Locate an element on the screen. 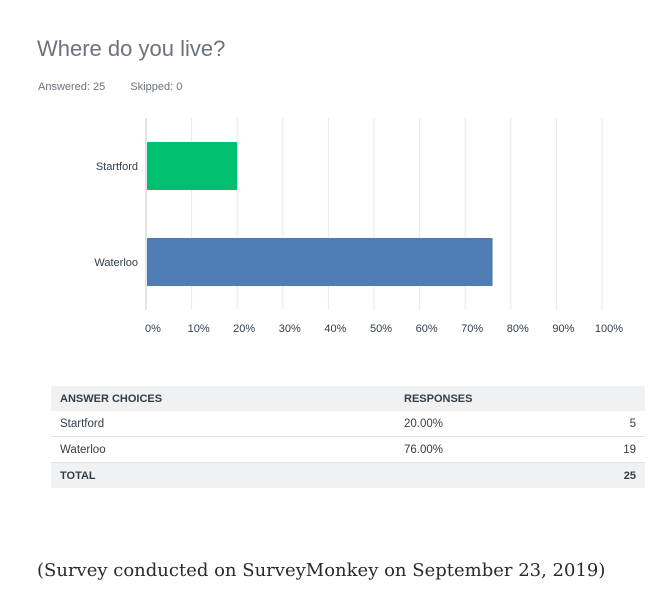 The image size is (660, 596). x-tick-label: 90% is located at coordinates (563, 329).